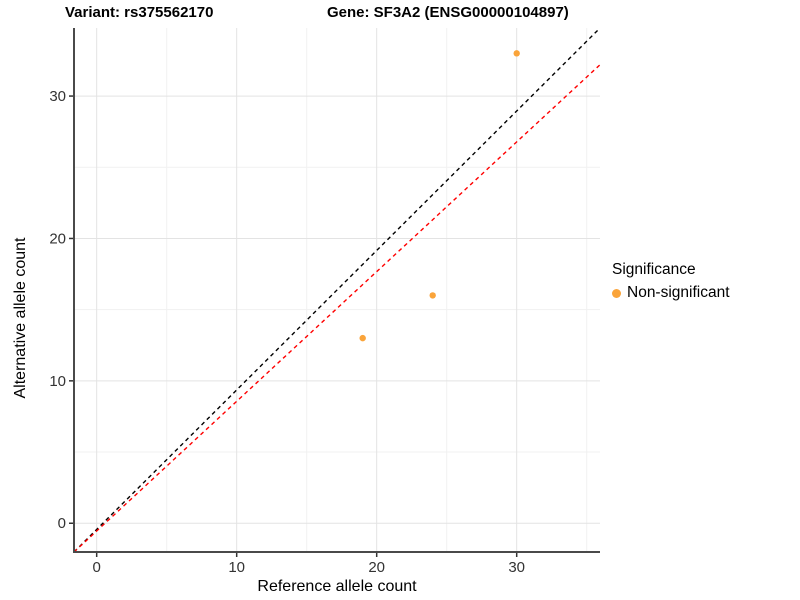  What do you see at coordinates (62, 523) in the screenshot?
I see `y-tick-label: 0` at bounding box center [62, 523].